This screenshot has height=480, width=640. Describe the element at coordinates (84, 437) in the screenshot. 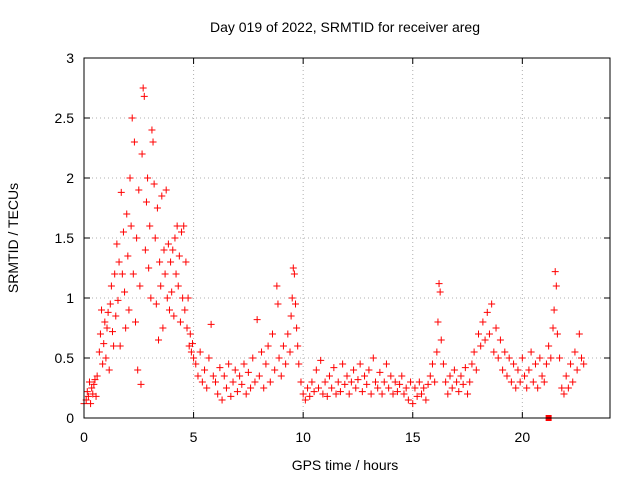

I see `x-tick-label: 0` at that location.